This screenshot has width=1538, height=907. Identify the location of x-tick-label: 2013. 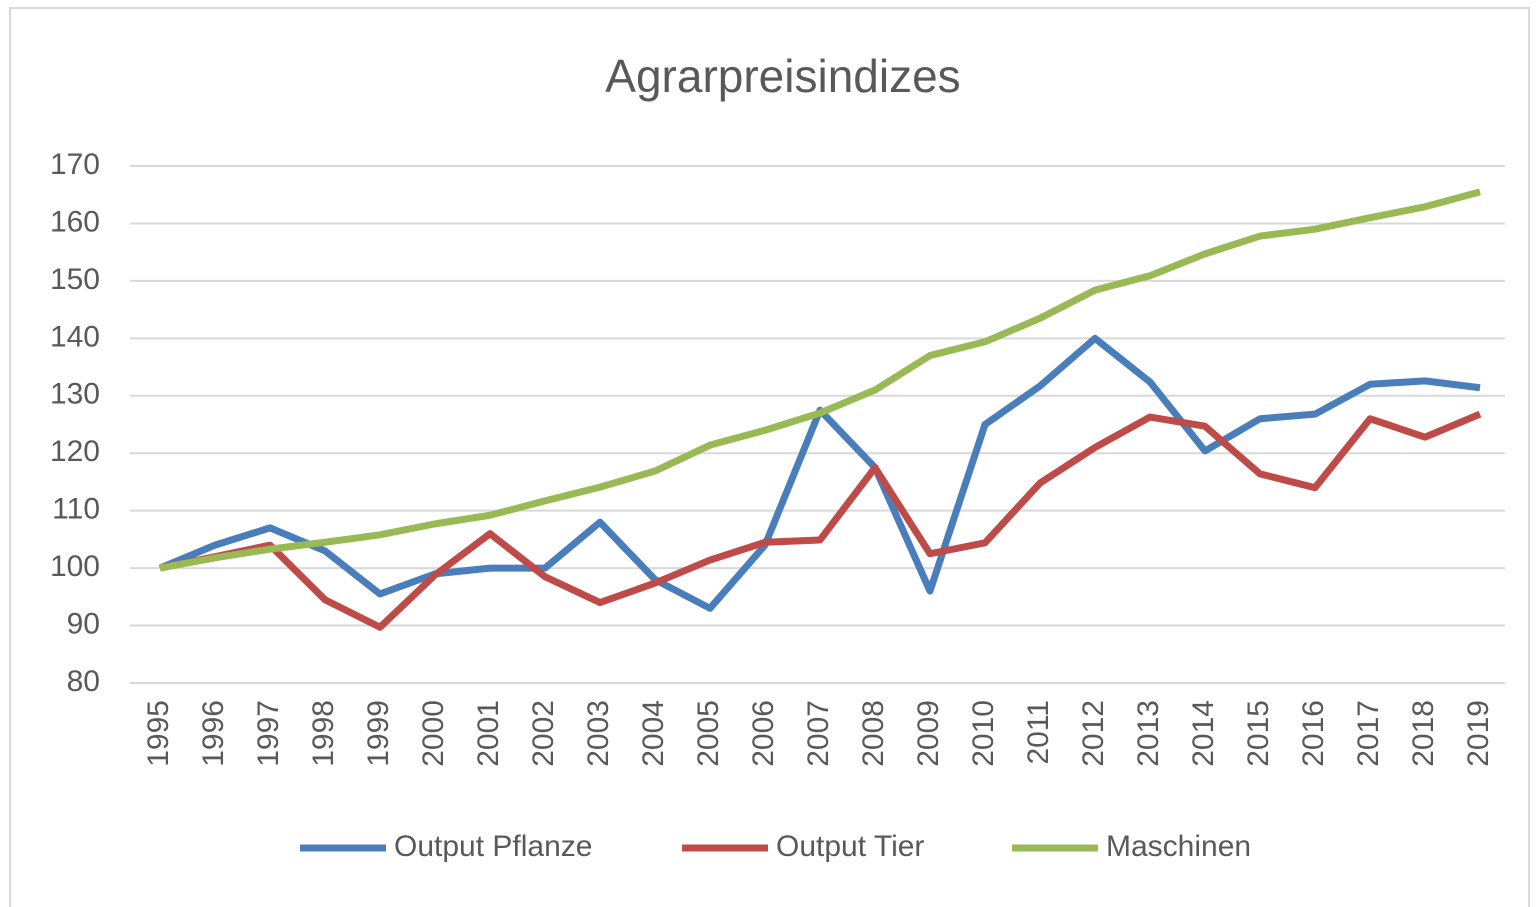
(1148, 733).